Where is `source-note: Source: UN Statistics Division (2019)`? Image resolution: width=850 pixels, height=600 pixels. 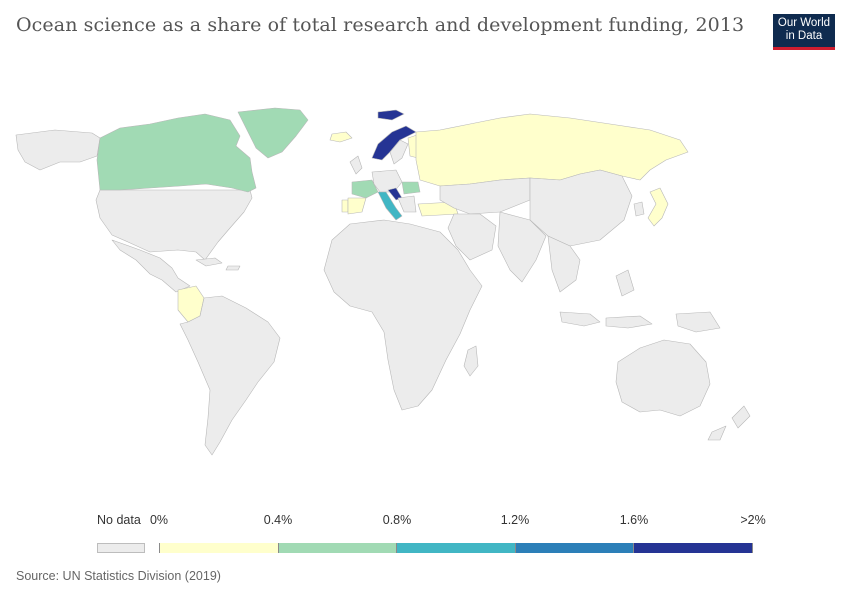
source-note: Source: UN Statistics Division (2019) is located at coordinates (118, 576).